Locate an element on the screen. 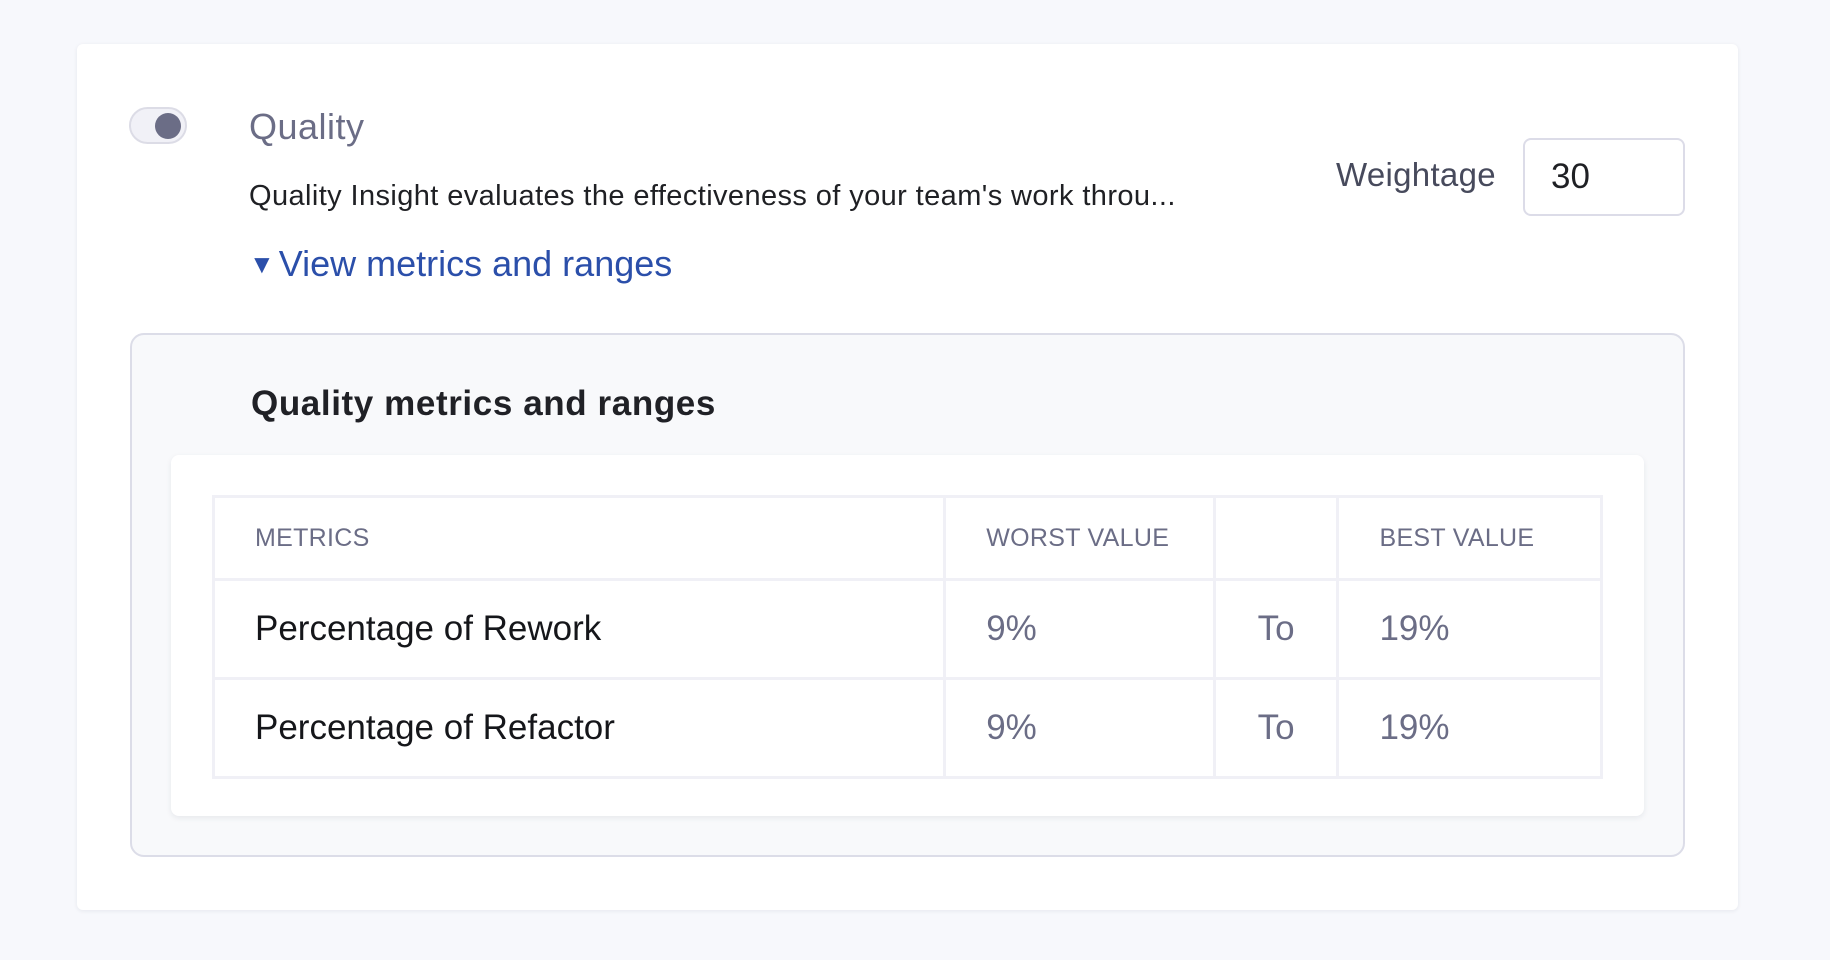 This screenshot has height=960, width=1830. toggle-knob is located at coordinates (168, 126).